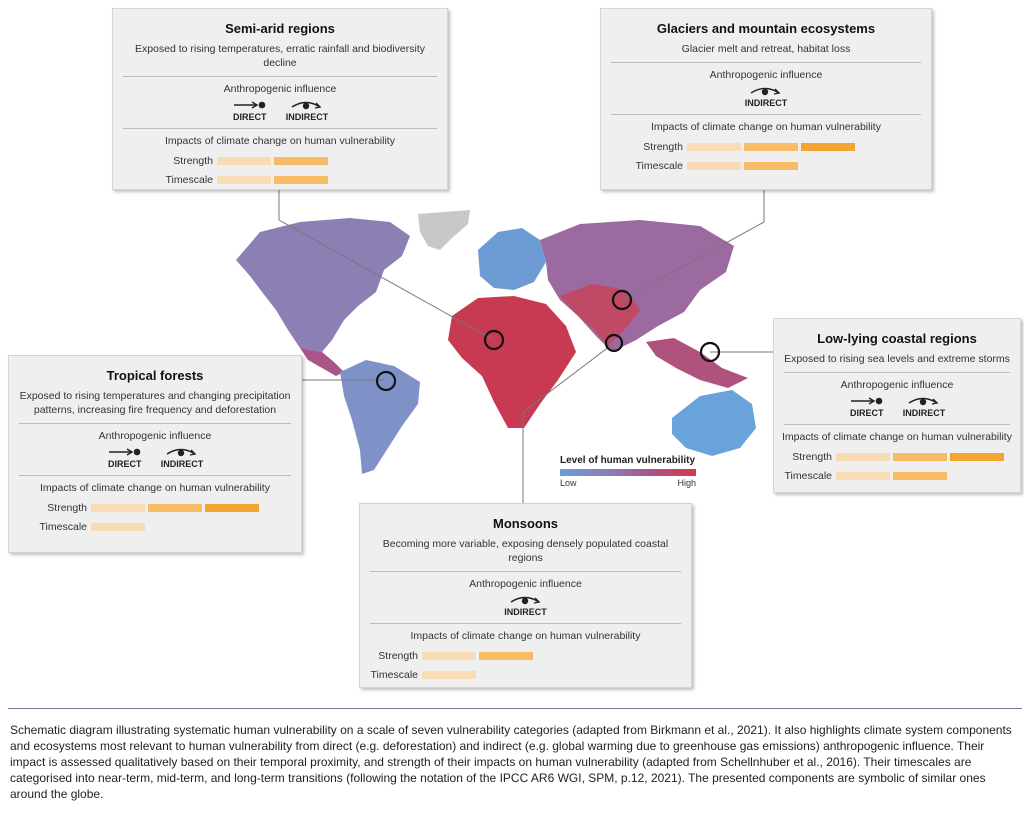  Describe the element at coordinates (710, 352) in the screenshot. I see `marker-coastal` at that location.